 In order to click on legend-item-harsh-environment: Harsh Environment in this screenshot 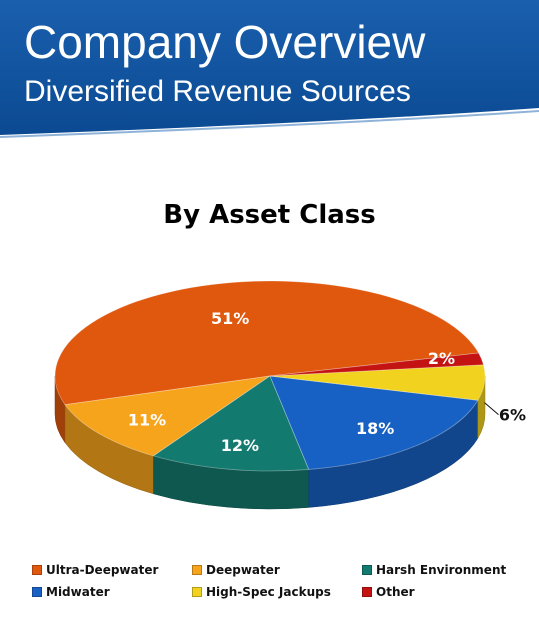, I will do `click(434, 570)`.